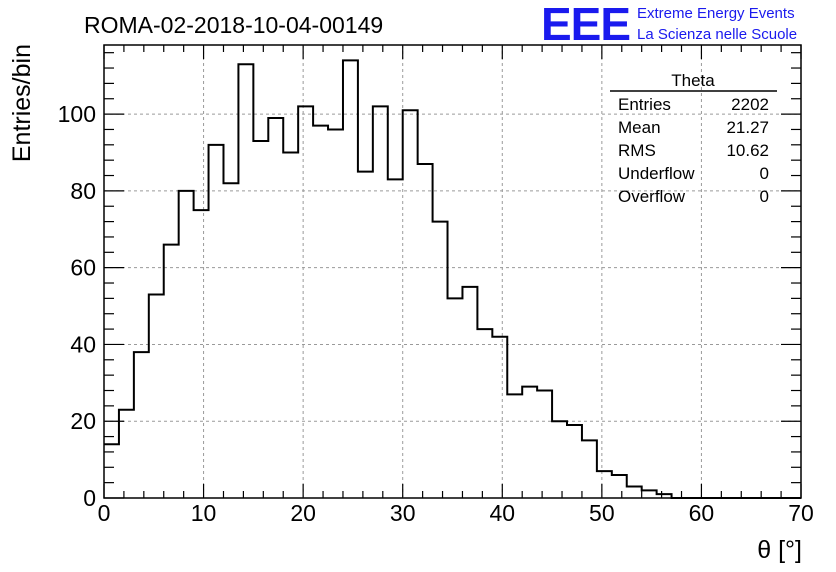 This screenshot has height=572, width=836. I want to click on project-name-line2: La Scienza nelle Scuole, so click(717, 34).